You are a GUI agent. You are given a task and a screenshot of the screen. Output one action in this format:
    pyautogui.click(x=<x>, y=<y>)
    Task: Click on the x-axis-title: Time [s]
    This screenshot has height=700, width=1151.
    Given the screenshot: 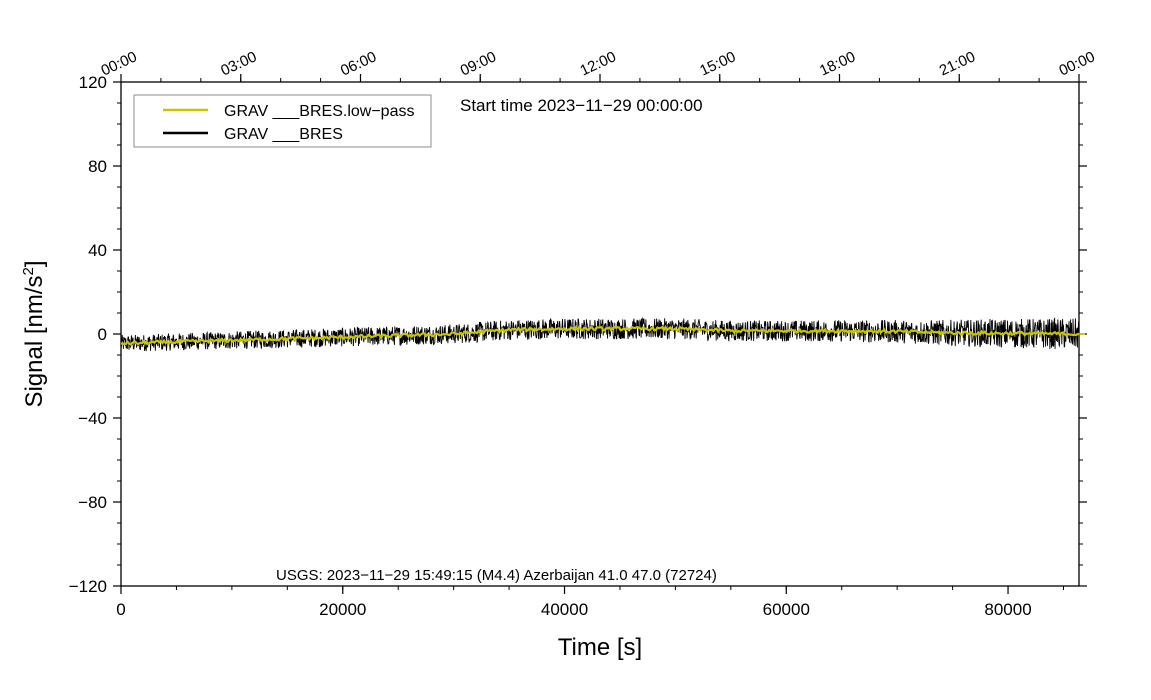 What is the action you would take?
    pyautogui.click(x=600, y=647)
    